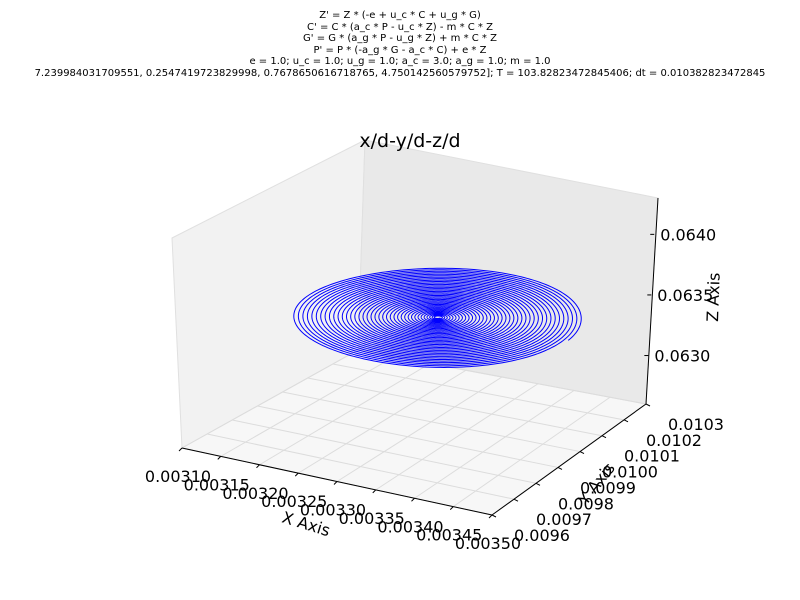  I want to click on x-tick-label: 0.00335, so click(372, 518).